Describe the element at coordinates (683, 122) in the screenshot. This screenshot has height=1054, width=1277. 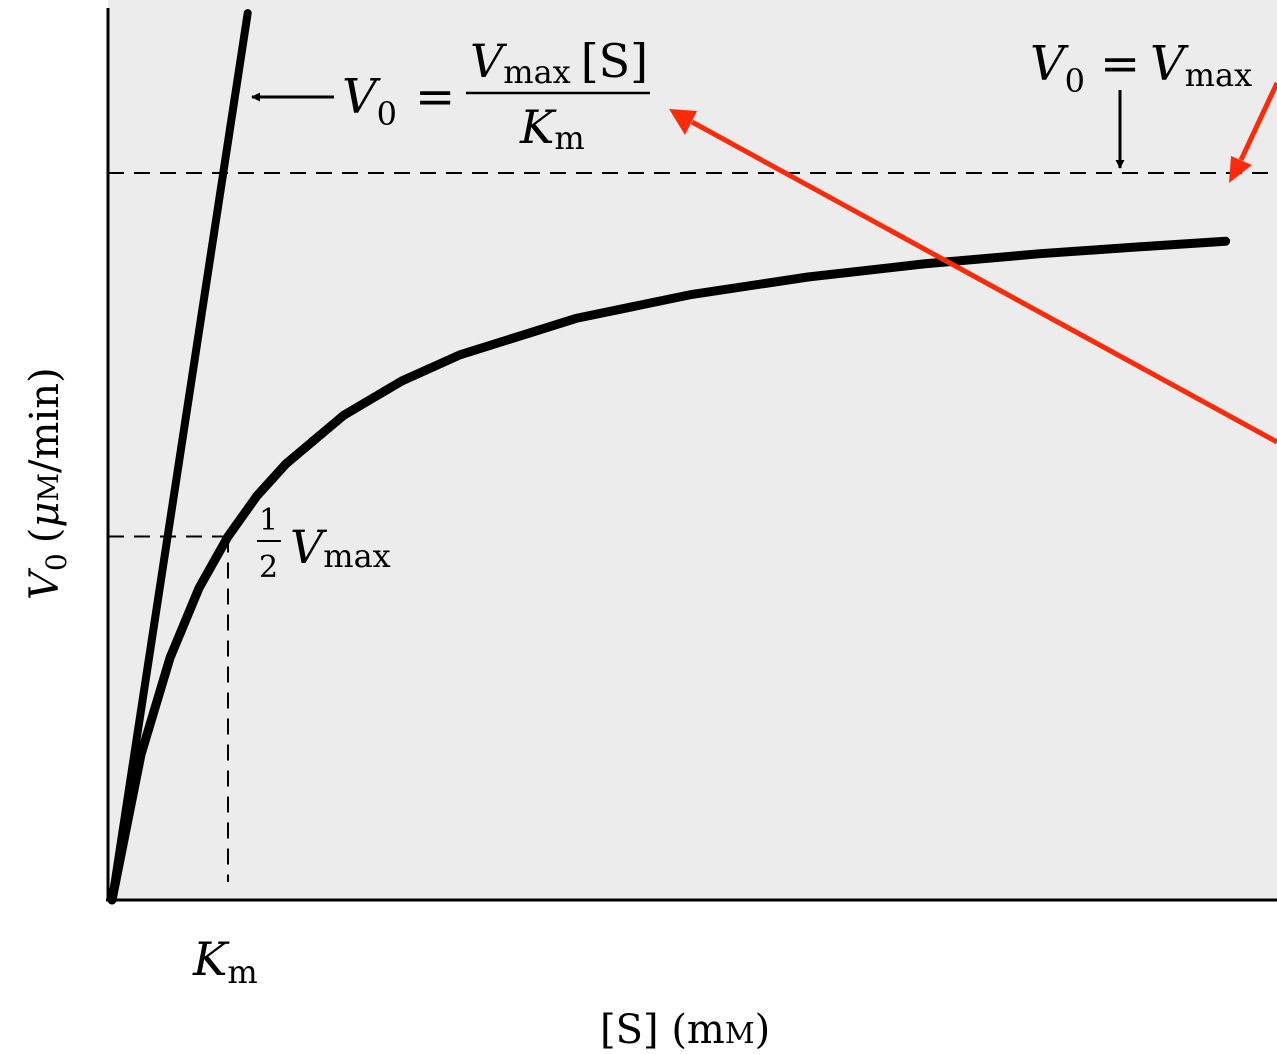
I see `red-arrow-head-long` at that location.